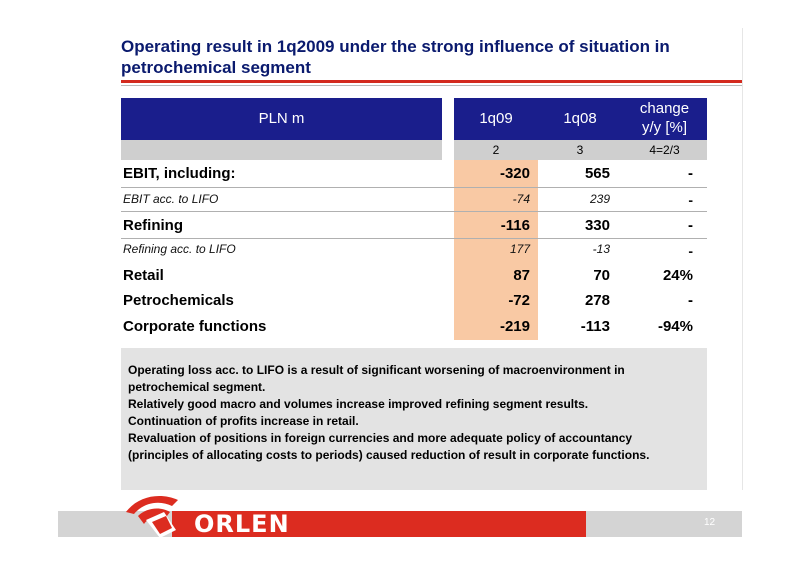 The image size is (800, 565). Describe the element at coordinates (742, 259) in the screenshot. I see `right-border-line` at that location.